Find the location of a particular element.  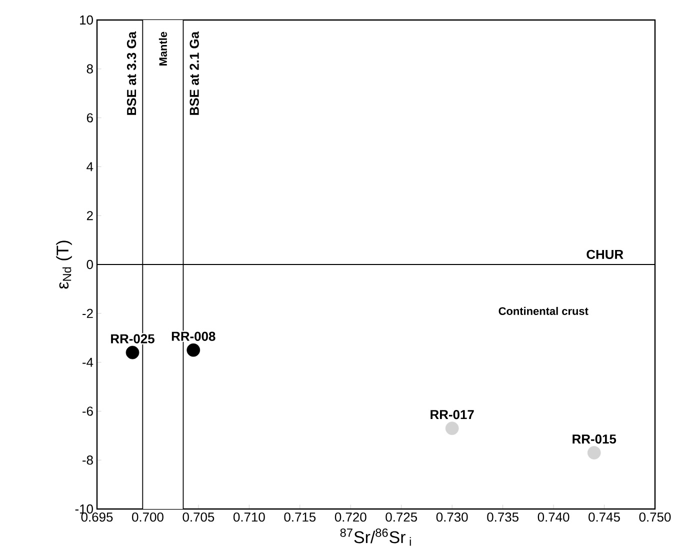

x-tick-label: 0.695 is located at coordinates (97, 517).